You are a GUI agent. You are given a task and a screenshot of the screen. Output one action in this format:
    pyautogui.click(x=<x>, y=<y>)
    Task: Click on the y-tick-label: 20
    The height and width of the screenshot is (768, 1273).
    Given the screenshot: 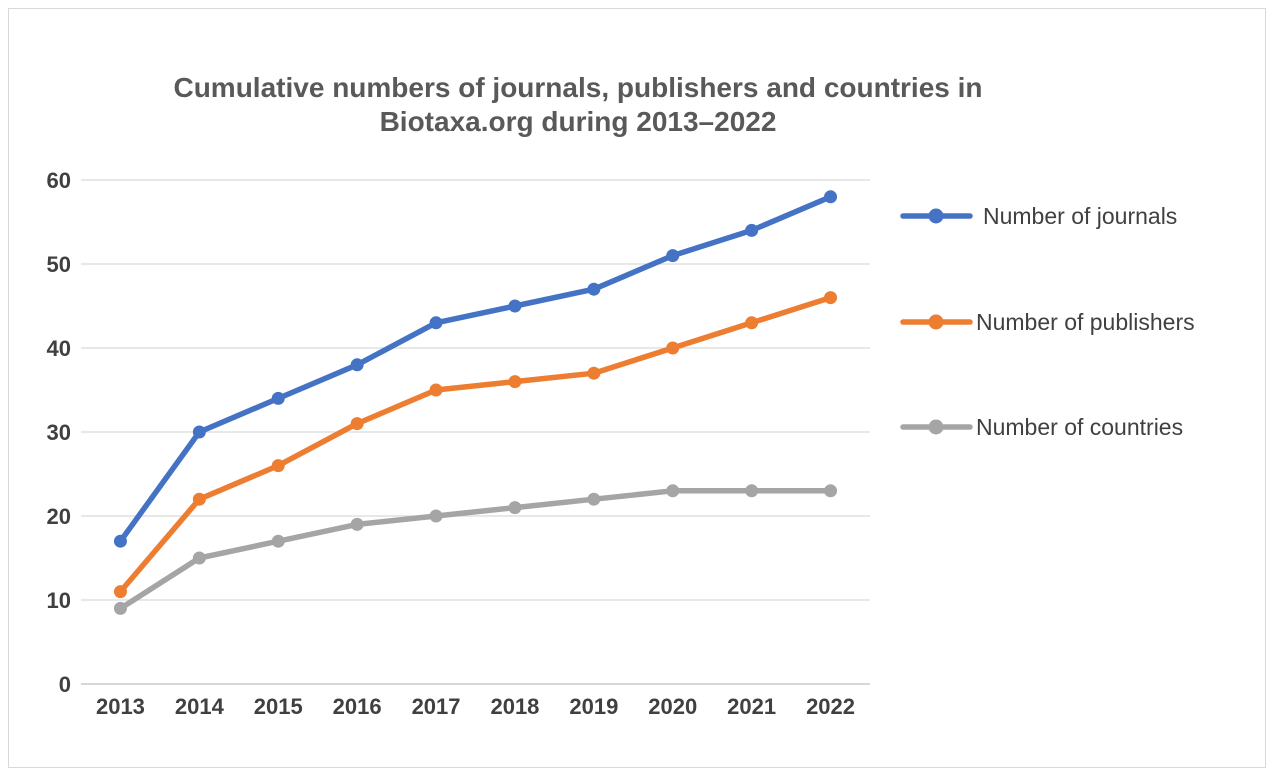 What is the action you would take?
    pyautogui.click(x=59, y=516)
    